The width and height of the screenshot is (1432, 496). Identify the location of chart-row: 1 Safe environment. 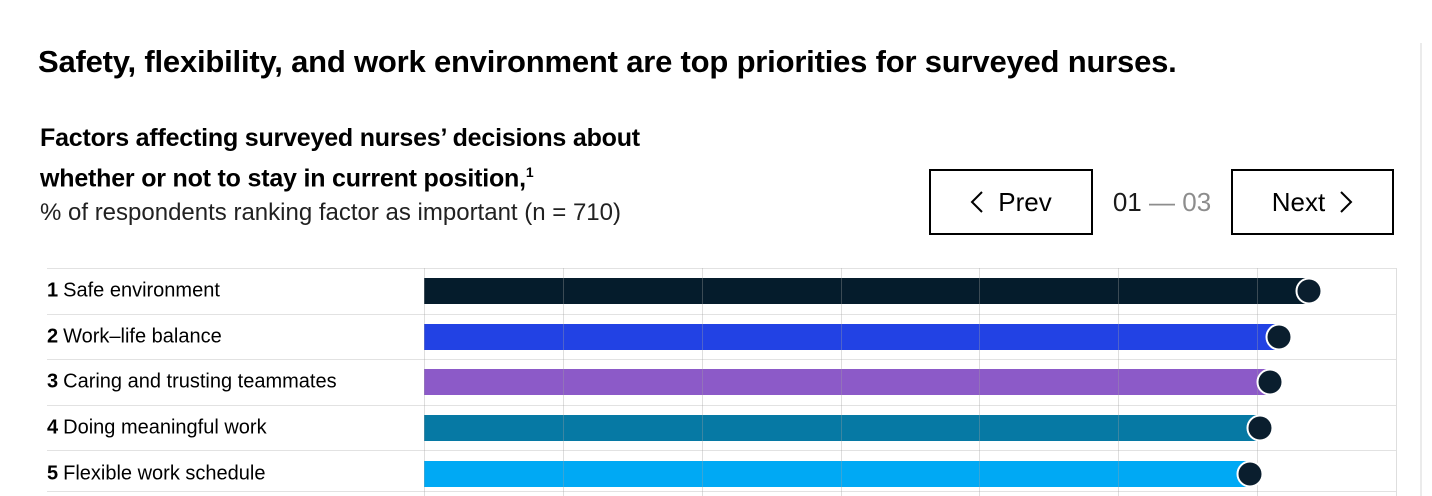
(721, 291).